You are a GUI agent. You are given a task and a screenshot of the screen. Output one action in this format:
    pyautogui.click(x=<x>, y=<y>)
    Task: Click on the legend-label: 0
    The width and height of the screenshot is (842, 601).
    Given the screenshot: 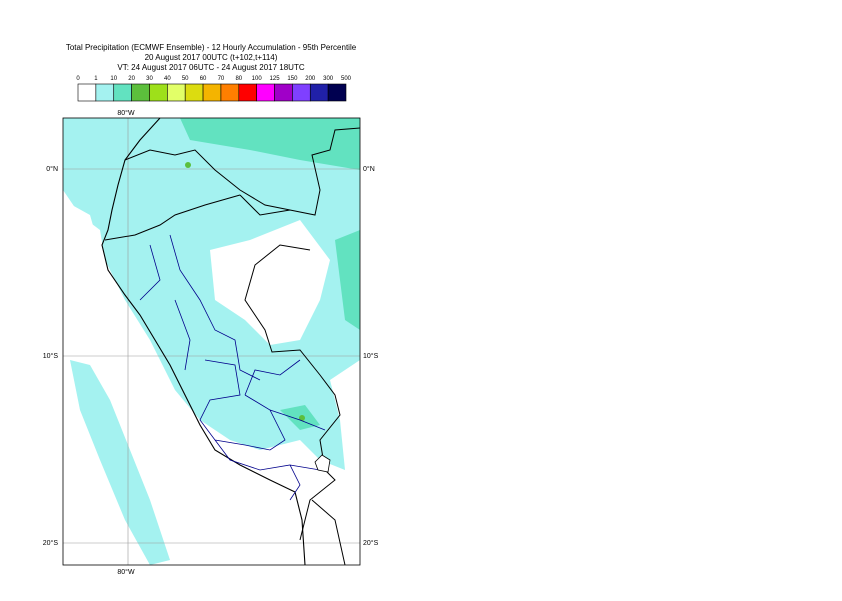 What is the action you would take?
    pyautogui.click(x=78, y=79)
    